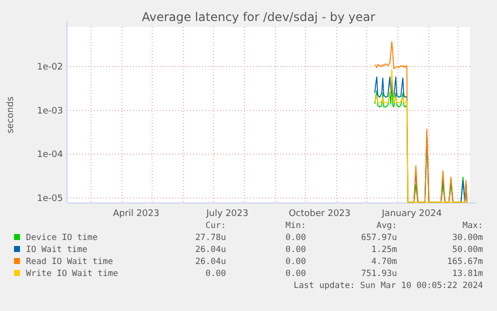  Describe the element at coordinates (319, 214) in the screenshot. I see `x-tick-label: October 2023` at that location.